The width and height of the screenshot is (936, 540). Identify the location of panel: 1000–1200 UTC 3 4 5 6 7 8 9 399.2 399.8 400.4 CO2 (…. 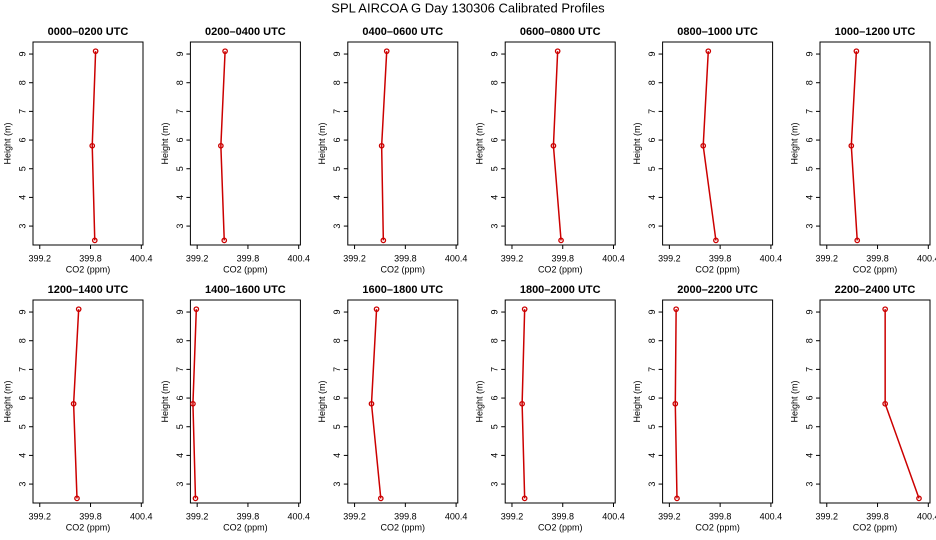
(862, 150).